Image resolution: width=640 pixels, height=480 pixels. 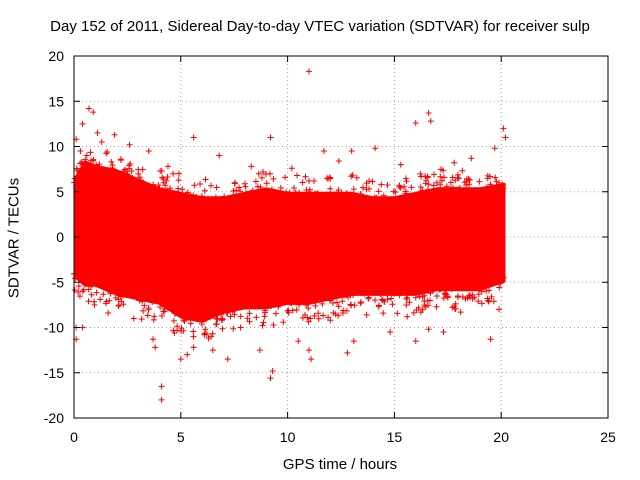 What do you see at coordinates (340, 464) in the screenshot?
I see `x-axis-label: GPS time / hours` at bounding box center [340, 464].